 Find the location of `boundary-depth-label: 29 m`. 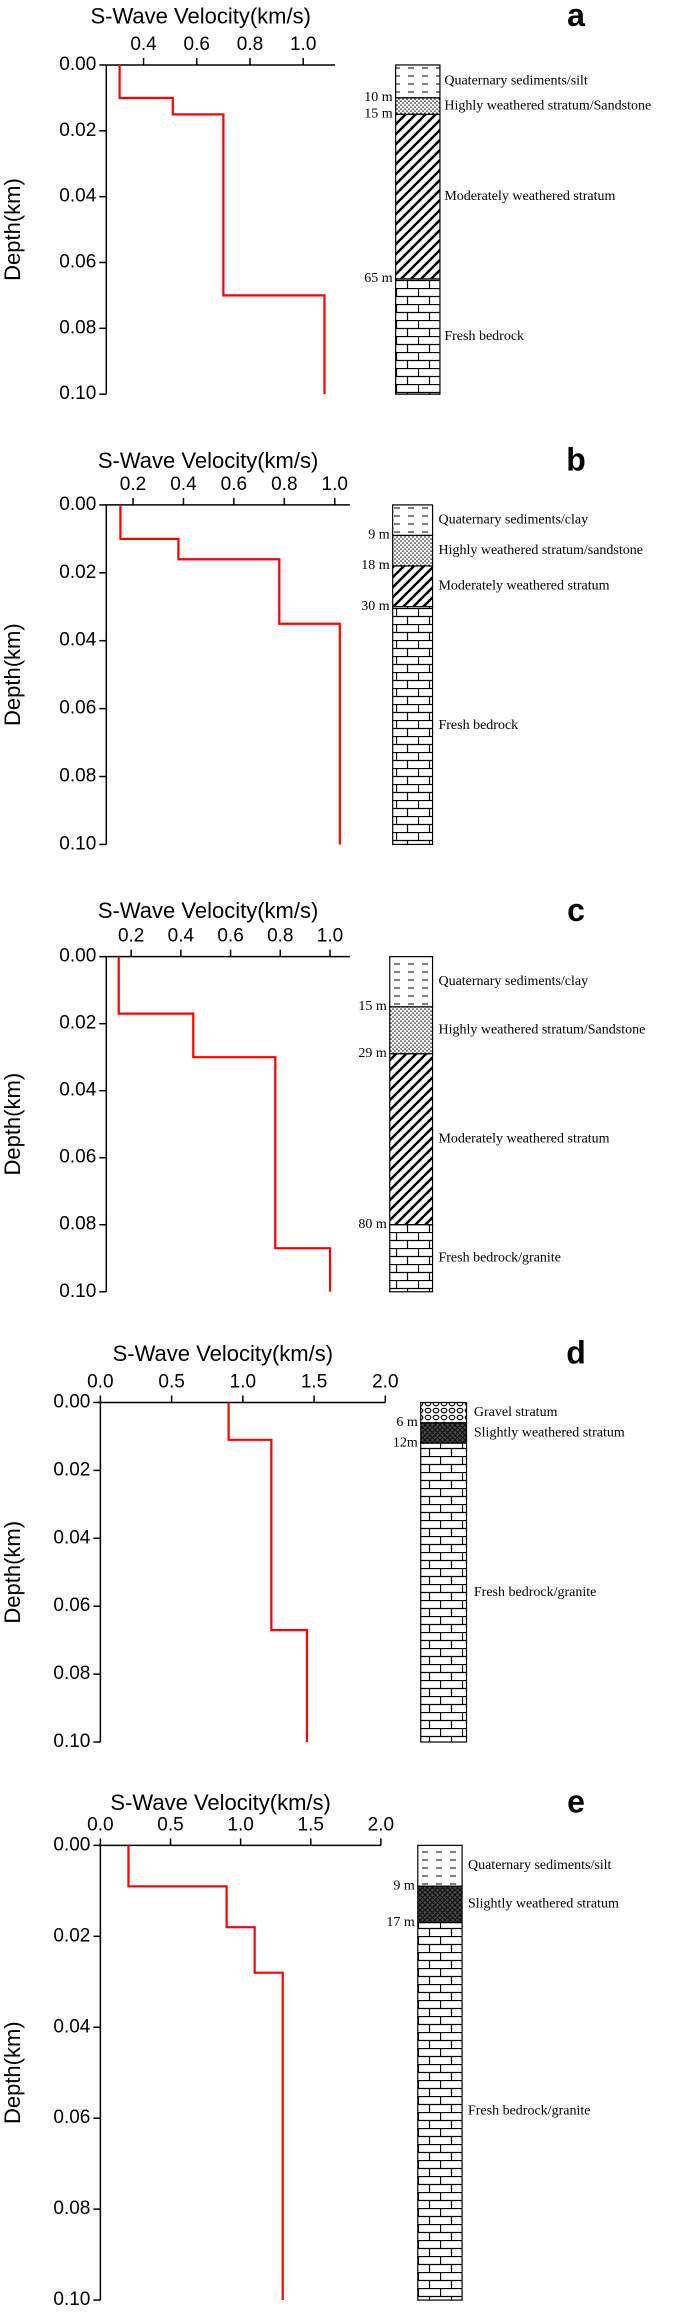

boundary-depth-label: 29 m is located at coordinates (372, 1053).